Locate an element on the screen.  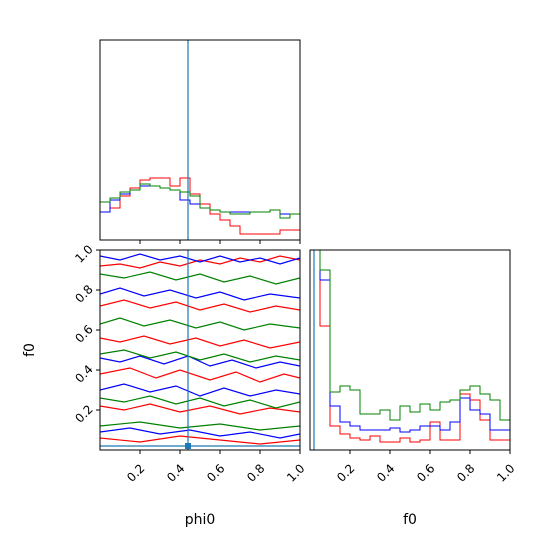
contour-line-s2-l2 is located at coordinates (200, 356).